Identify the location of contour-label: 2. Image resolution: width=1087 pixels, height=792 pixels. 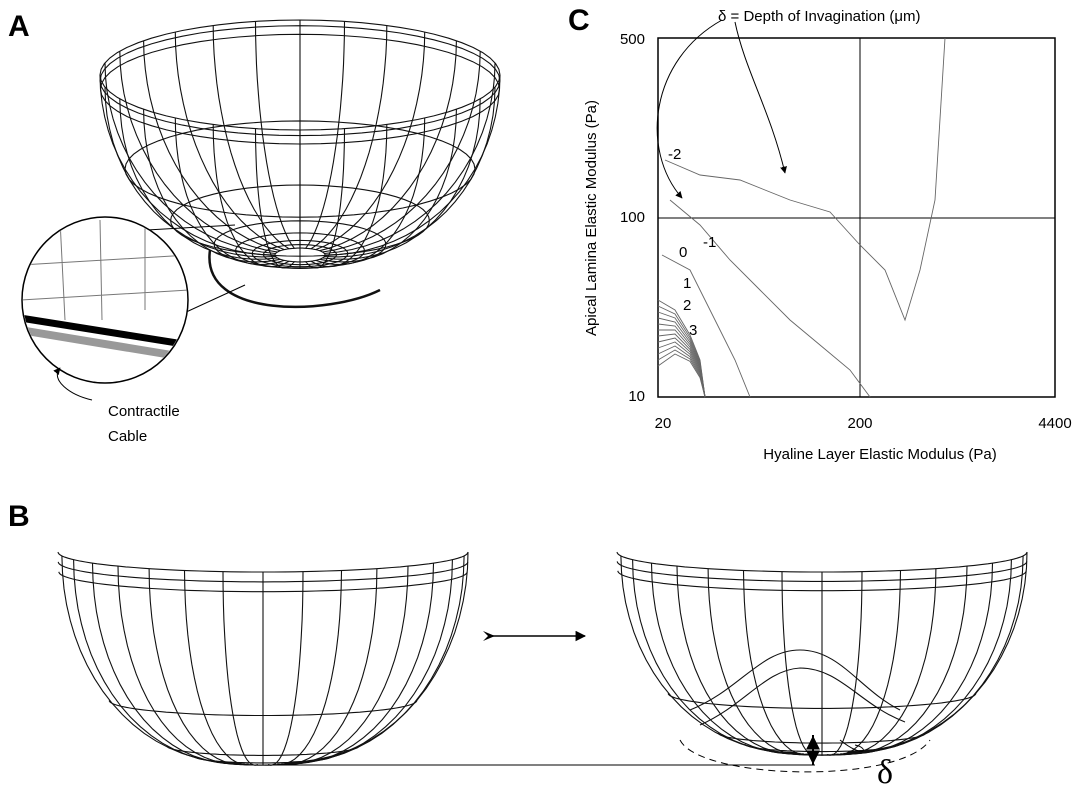
(687, 305).